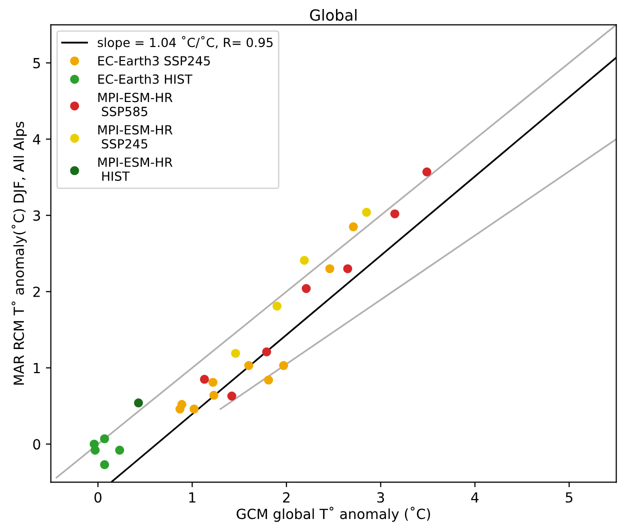 The image size is (620, 527). Describe the element at coordinates (37, 368) in the screenshot. I see `y-tick-label: 1` at that location.